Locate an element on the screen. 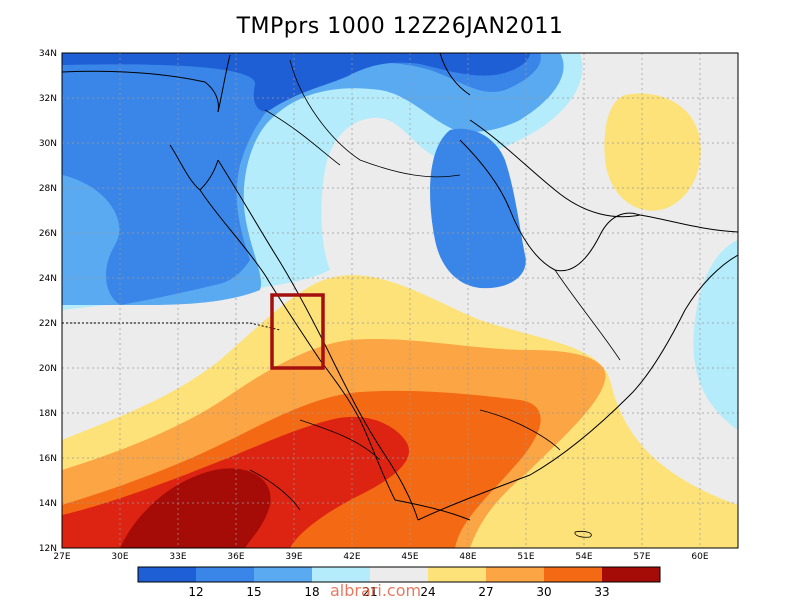 The width and height of the screenshot is (800, 600). lon-label: 45E is located at coordinates (409, 557).